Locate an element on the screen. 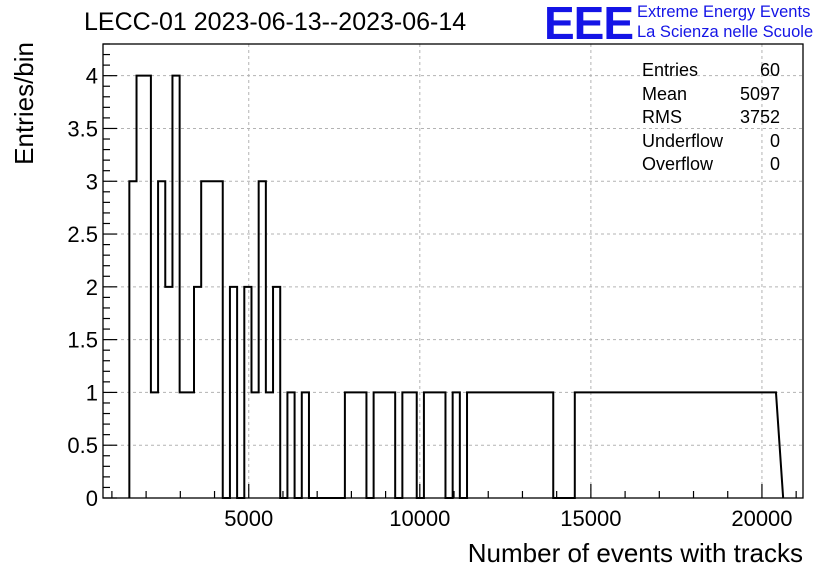 This screenshot has height=572, width=836. stats-row: RMS 3752 is located at coordinates (711, 118).